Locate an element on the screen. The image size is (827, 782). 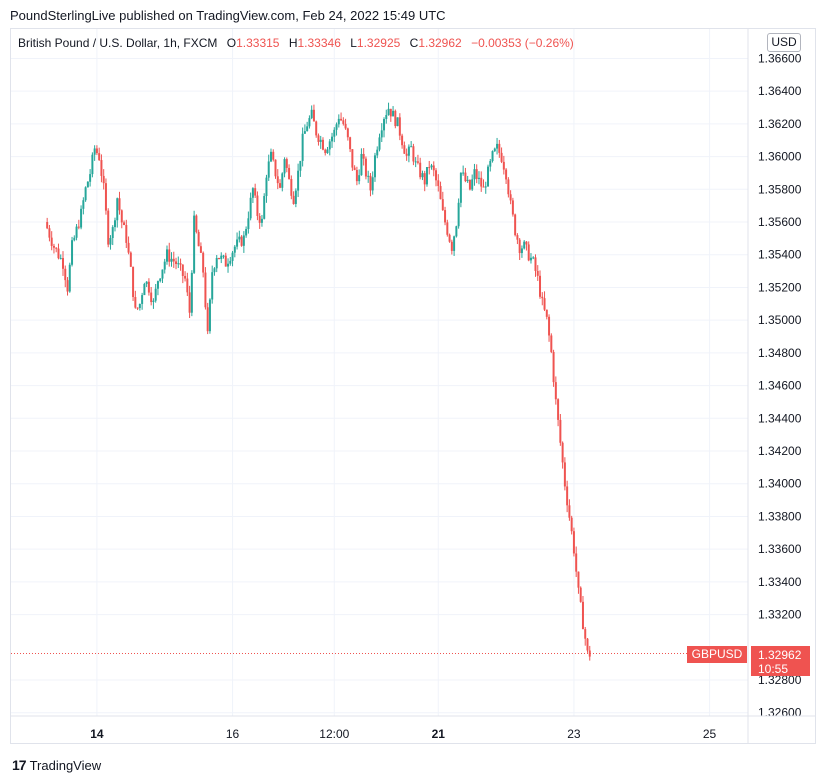
ticker-label: GBPUSD is located at coordinates (717, 654).